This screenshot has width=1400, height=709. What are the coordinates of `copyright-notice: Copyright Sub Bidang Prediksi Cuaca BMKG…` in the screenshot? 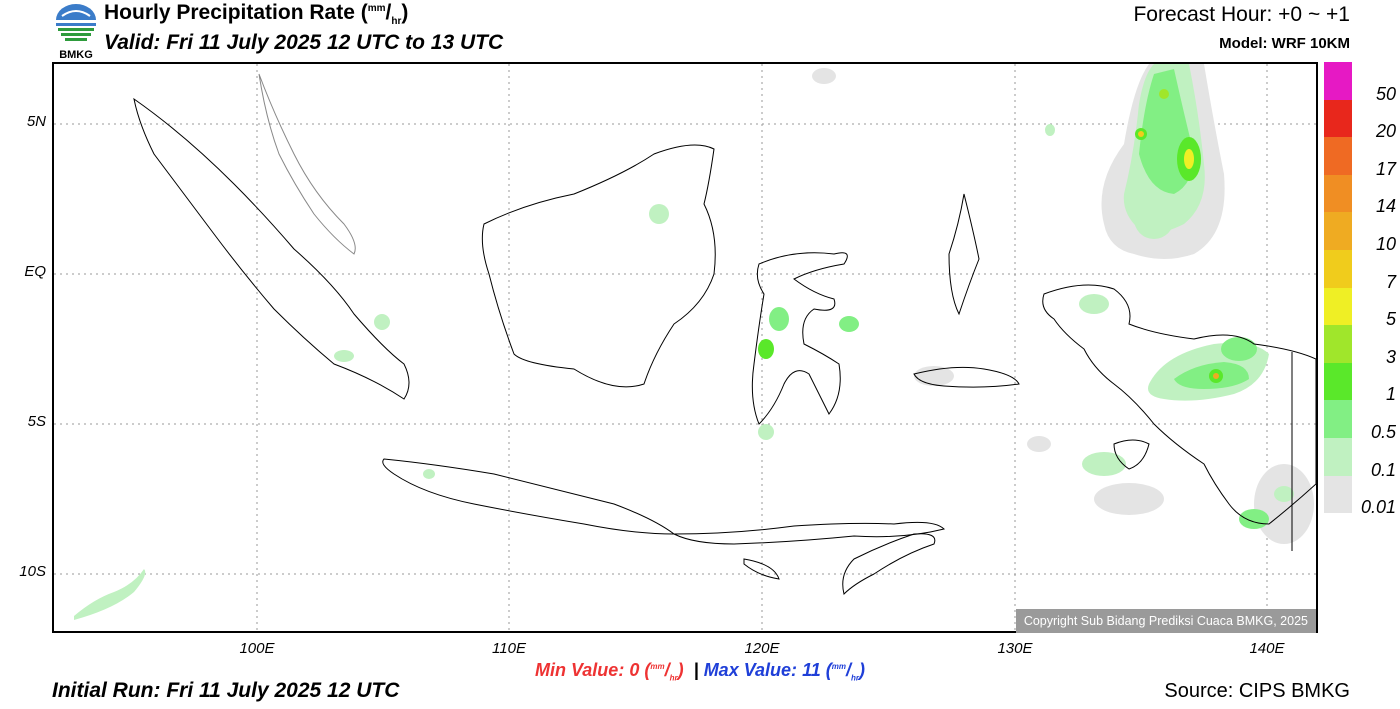 It's located at (1165, 621).